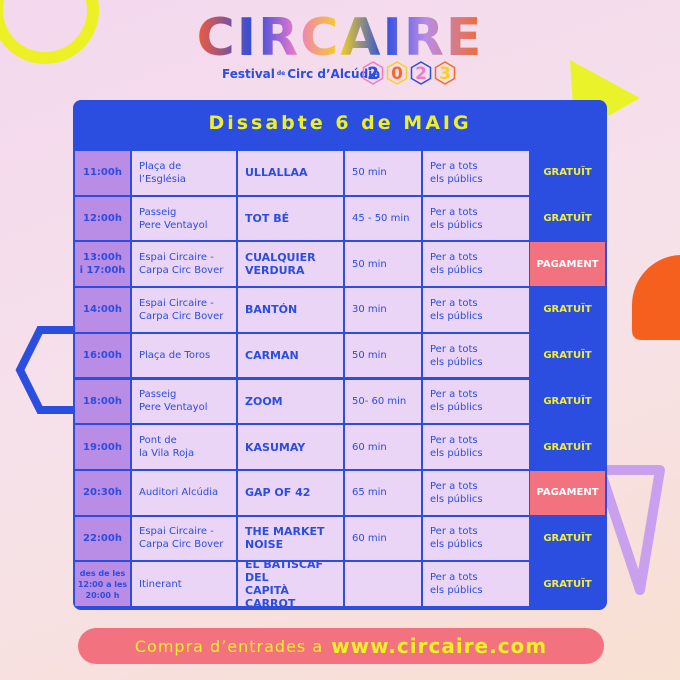 Image resolution: width=680 pixels, height=680 pixels. I want to click on place-cell: Pont de la Vila Roja, so click(184, 447).